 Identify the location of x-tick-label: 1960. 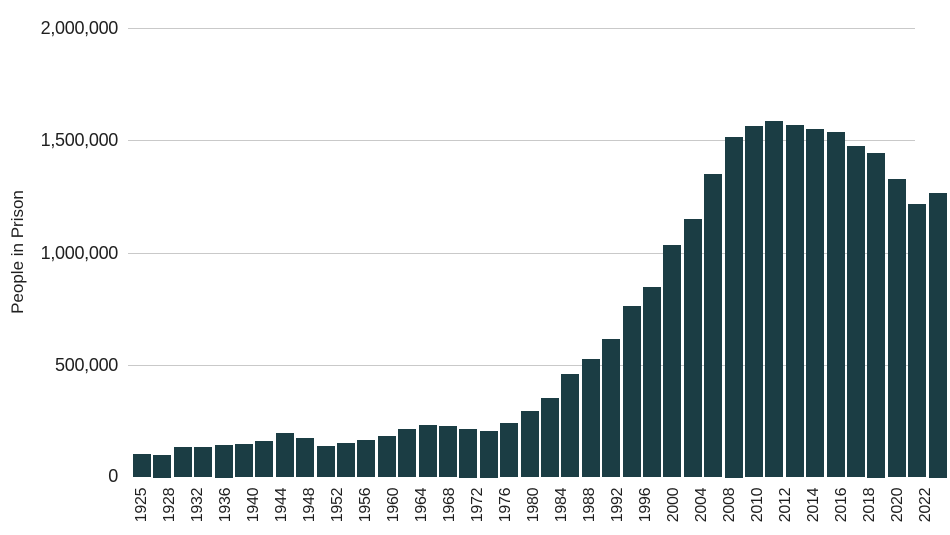
(393, 505).